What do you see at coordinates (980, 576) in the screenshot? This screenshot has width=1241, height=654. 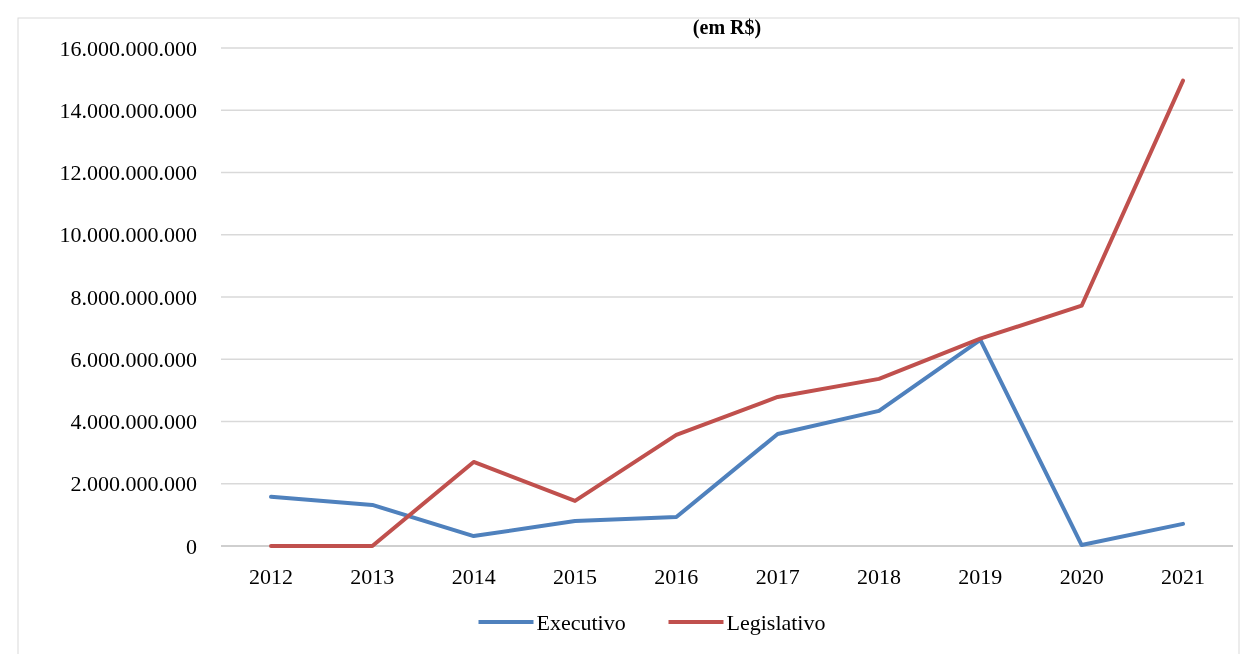 I see `x-tick-label: 2019` at bounding box center [980, 576].